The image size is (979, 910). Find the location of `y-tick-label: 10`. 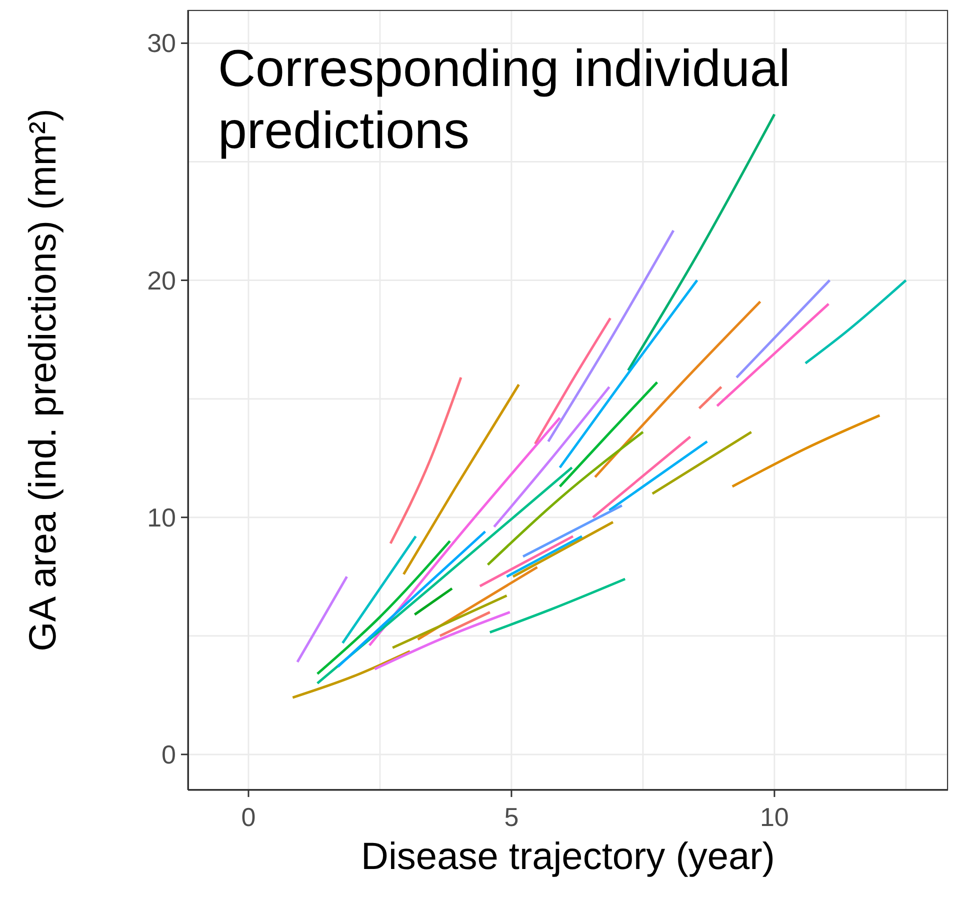

y-tick-label: 10 is located at coordinates (161, 517).